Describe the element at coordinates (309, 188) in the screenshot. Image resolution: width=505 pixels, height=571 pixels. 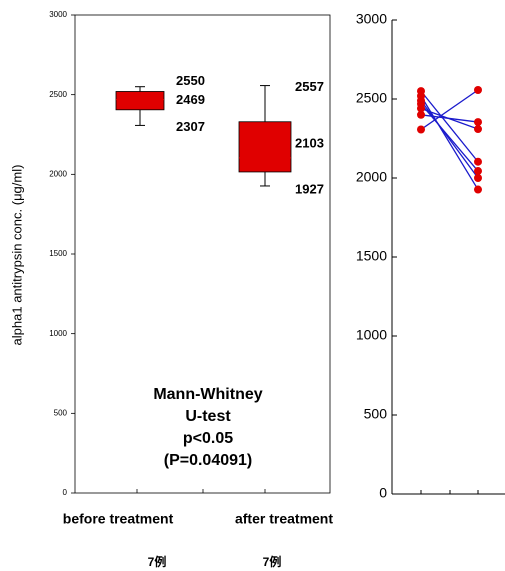
I see `value-label: 1927` at that location.